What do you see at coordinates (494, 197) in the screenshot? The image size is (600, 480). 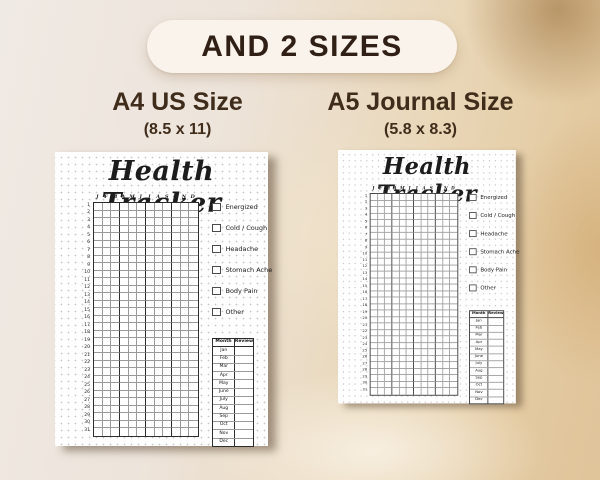 I see `checklist-item: Energized` at bounding box center [494, 197].